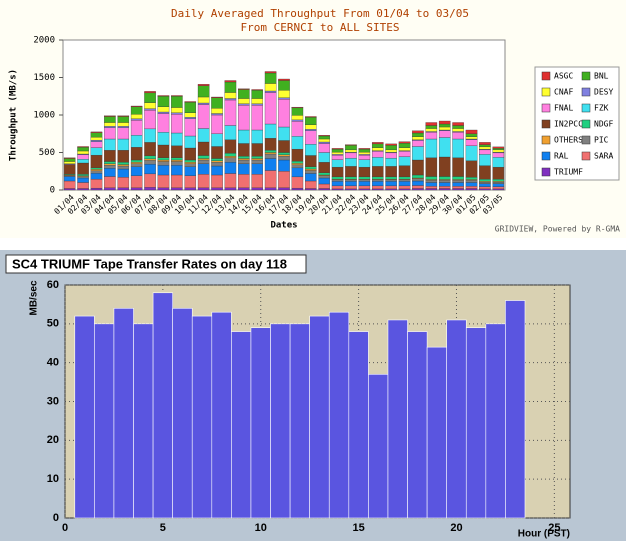  What do you see at coordinates (261, 528) in the screenshot?
I see `x-tick-label: 10` at bounding box center [261, 528].